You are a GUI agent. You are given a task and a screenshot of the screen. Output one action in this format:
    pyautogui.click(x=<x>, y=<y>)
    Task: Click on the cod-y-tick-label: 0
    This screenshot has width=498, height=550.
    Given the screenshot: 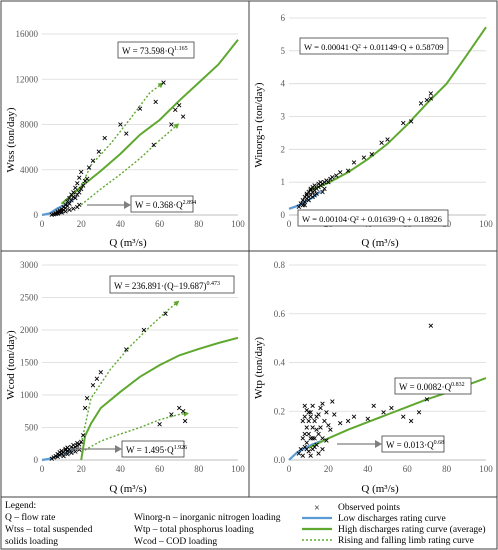 What is the action you would take?
    pyautogui.click(x=36, y=460)
    